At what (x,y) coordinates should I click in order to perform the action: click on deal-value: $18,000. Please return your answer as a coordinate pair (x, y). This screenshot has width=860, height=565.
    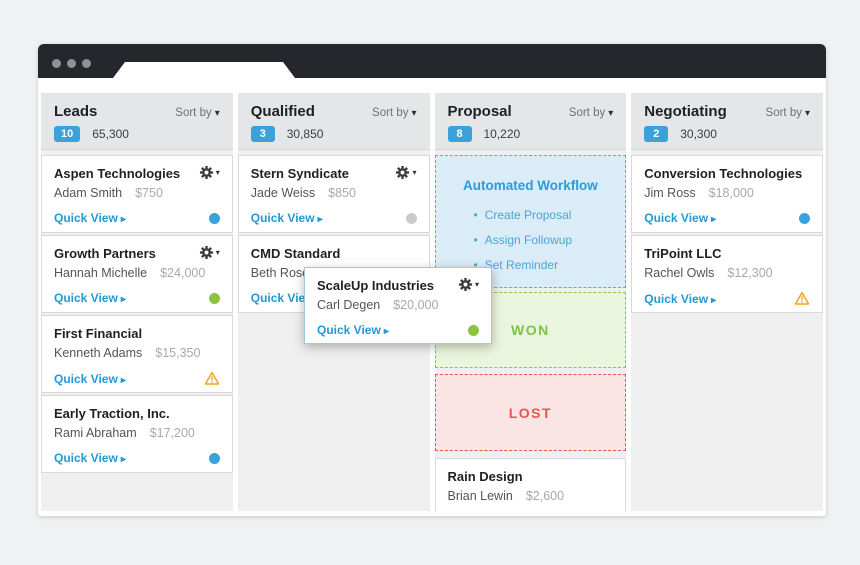
    Looking at the image, I should click on (731, 193).